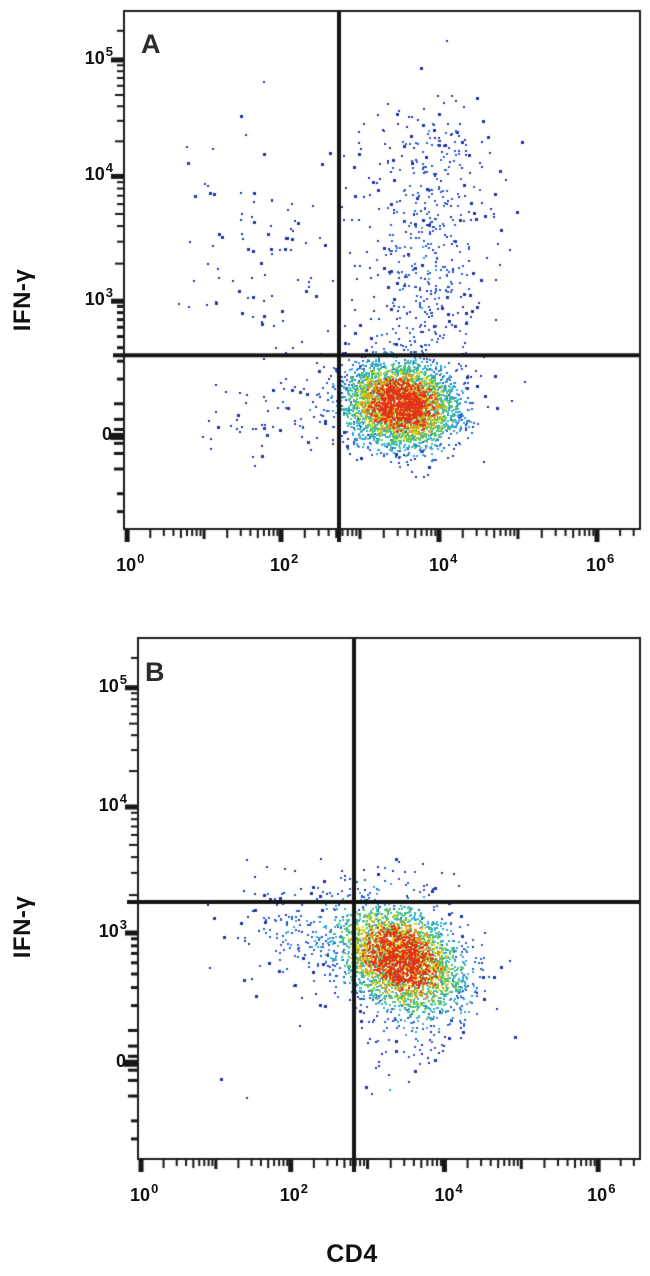 This screenshot has height=1276, width=650. Describe the element at coordinates (352, 1254) in the screenshot. I see `x-axis-label: CD4` at that location.